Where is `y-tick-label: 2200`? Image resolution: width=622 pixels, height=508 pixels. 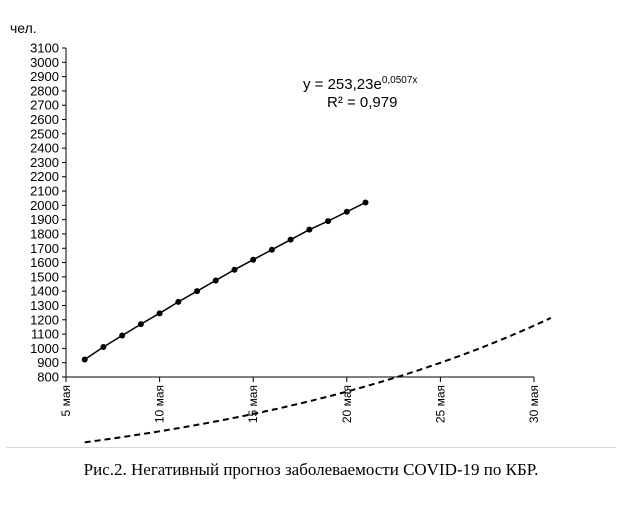 y-tick-label: 2200 is located at coordinates (44, 176).